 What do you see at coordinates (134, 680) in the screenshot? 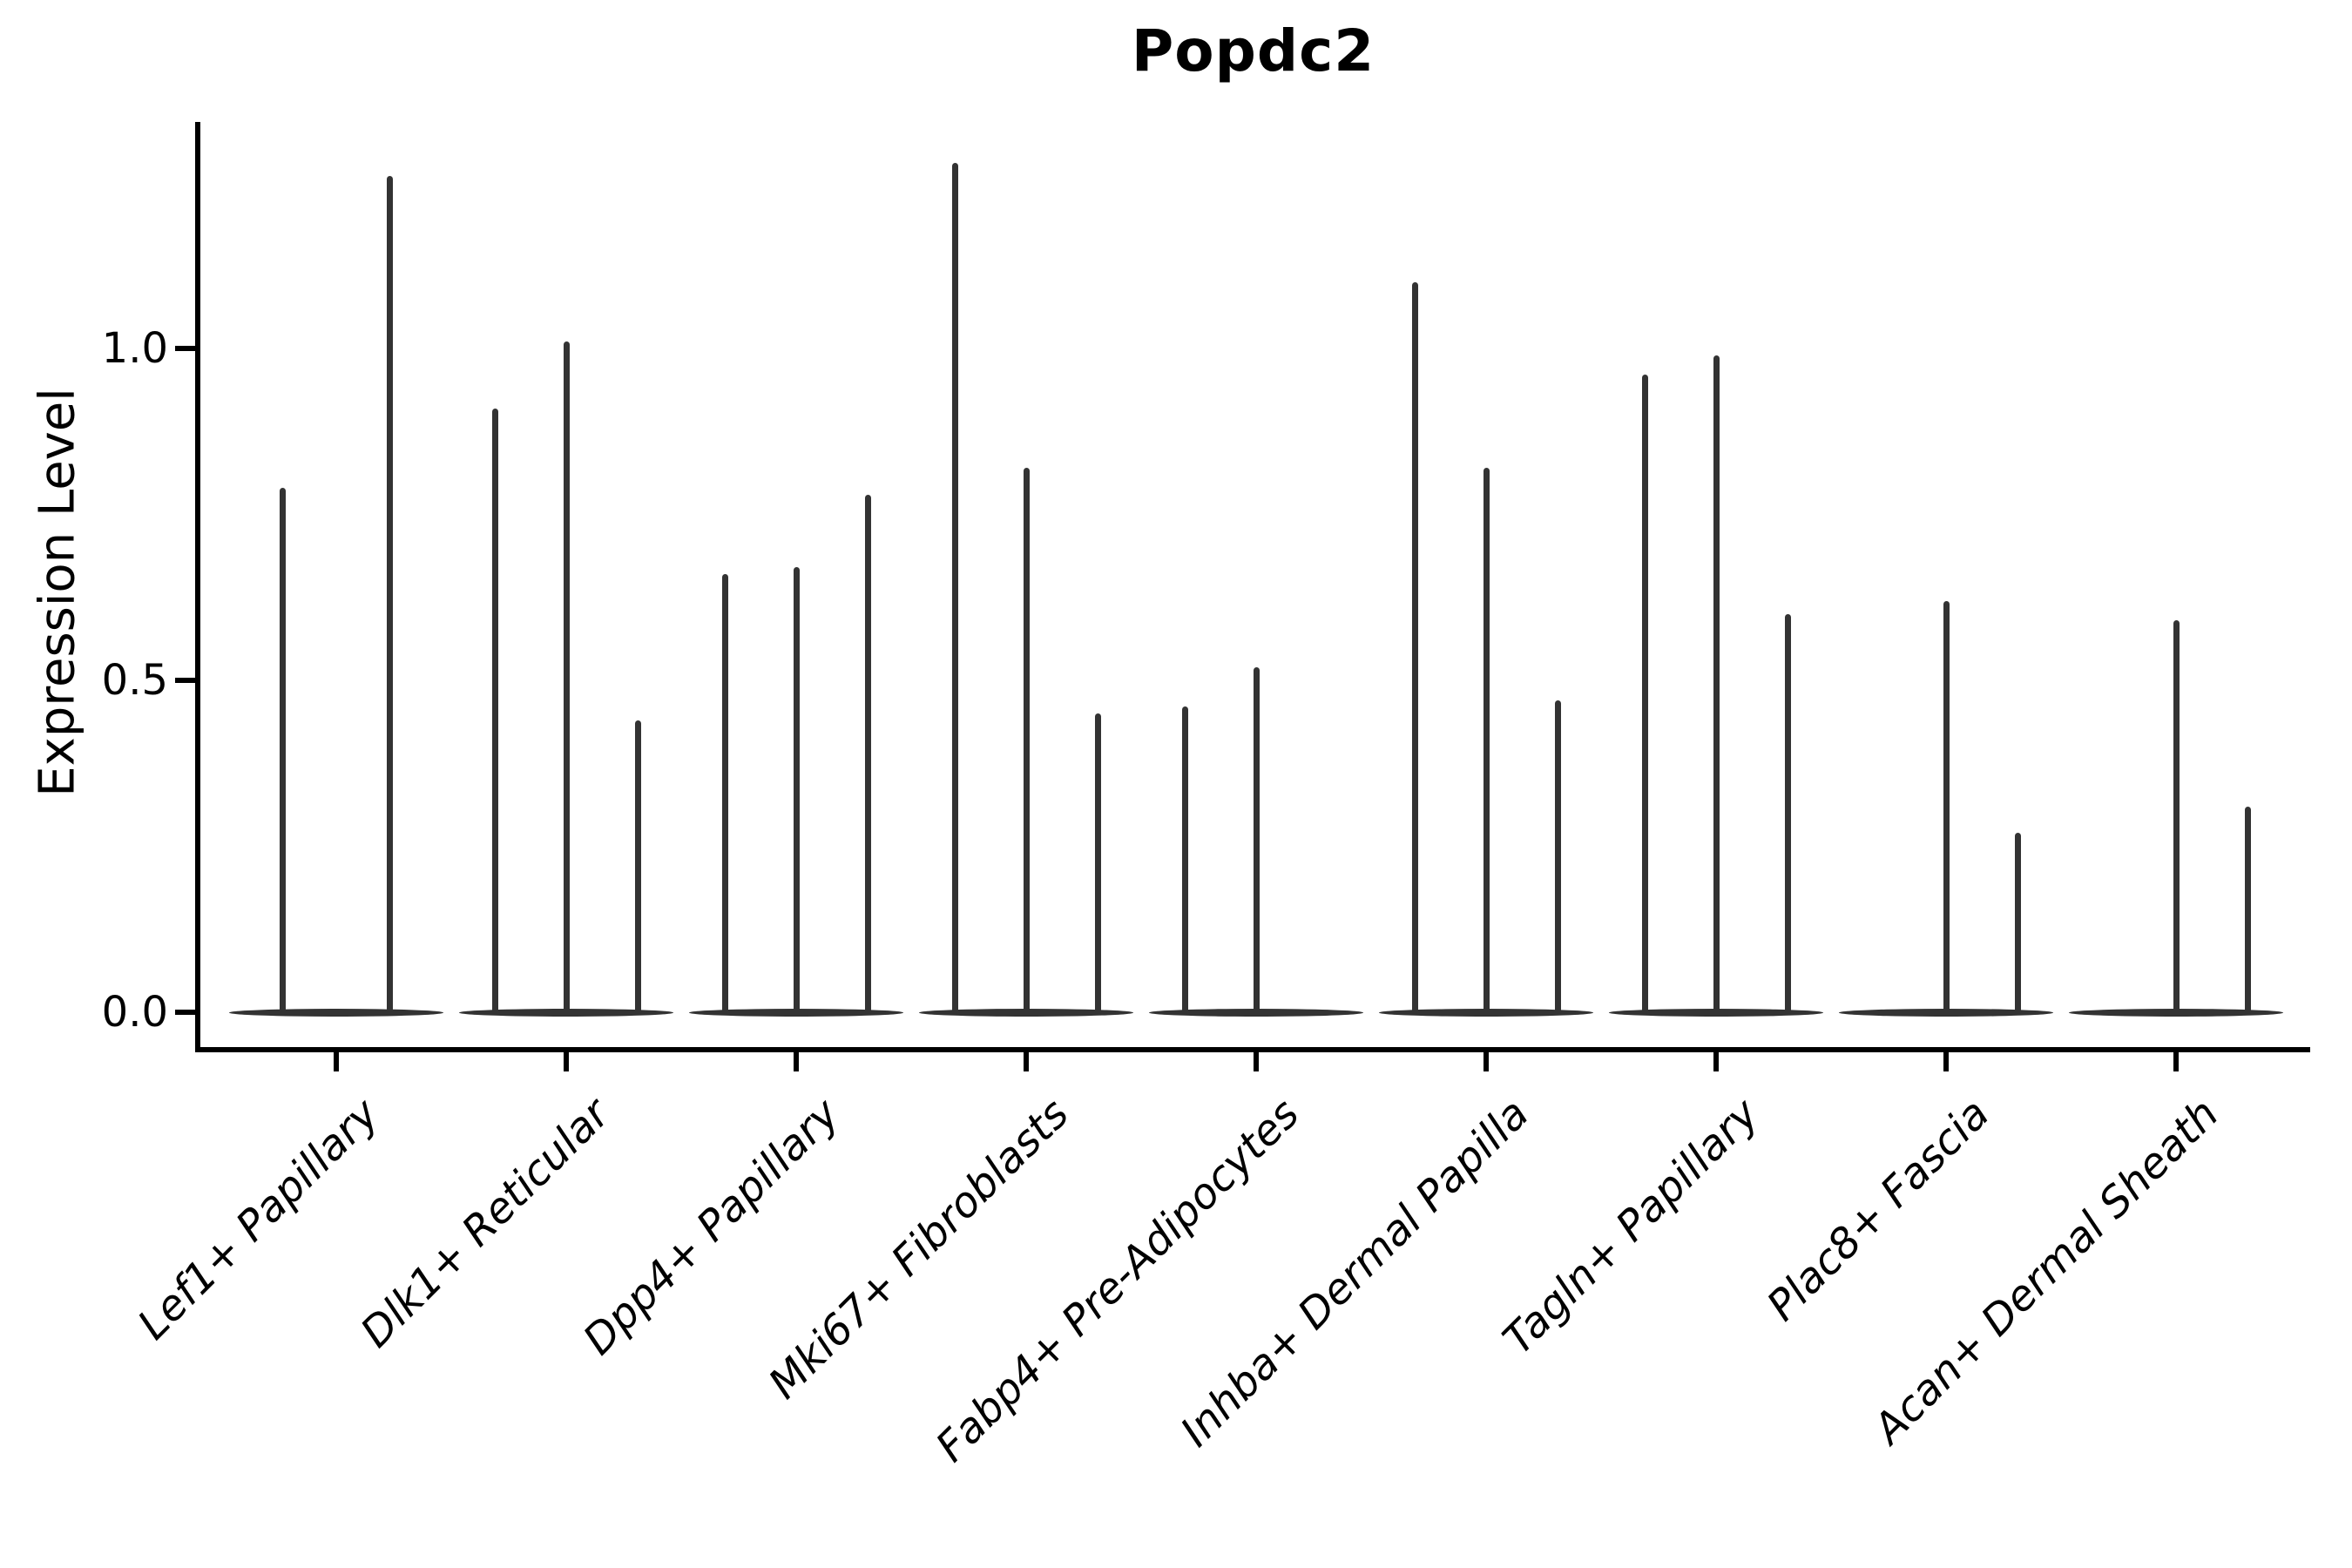
I see `y-tick-label: 0.5` at bounding box center [134, 680].